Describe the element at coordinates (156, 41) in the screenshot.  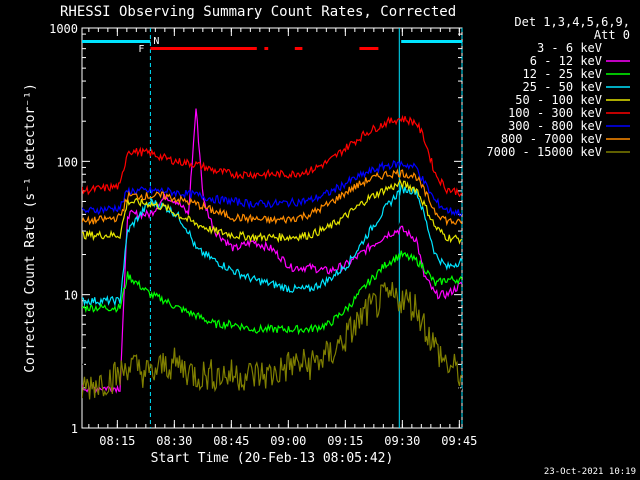
I see `night-flag-label: N` at that location.